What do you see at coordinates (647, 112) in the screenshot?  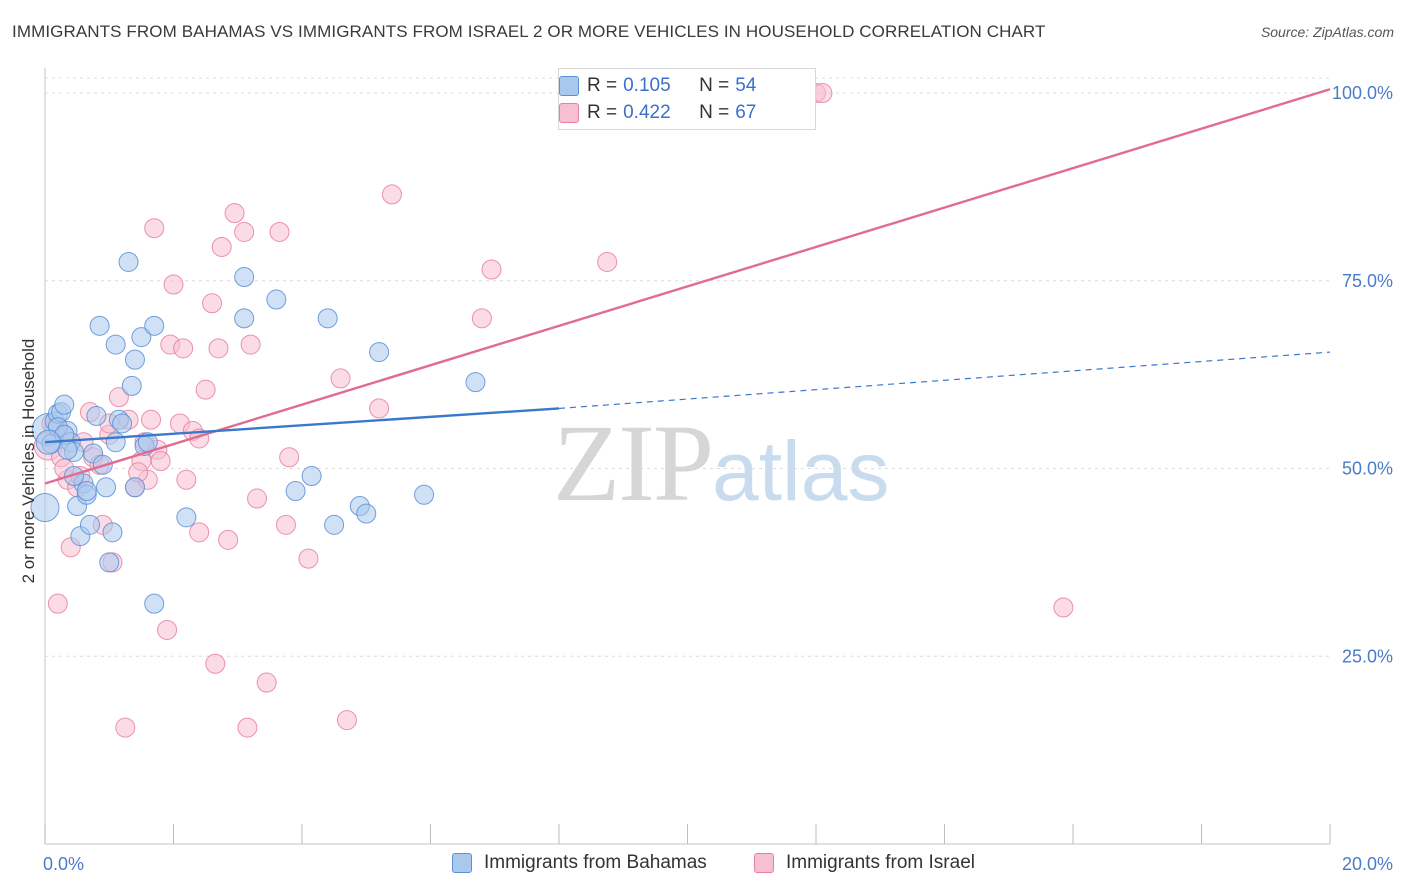 I see `legend-r-value: 0.422` at bounding box center [647, 112].